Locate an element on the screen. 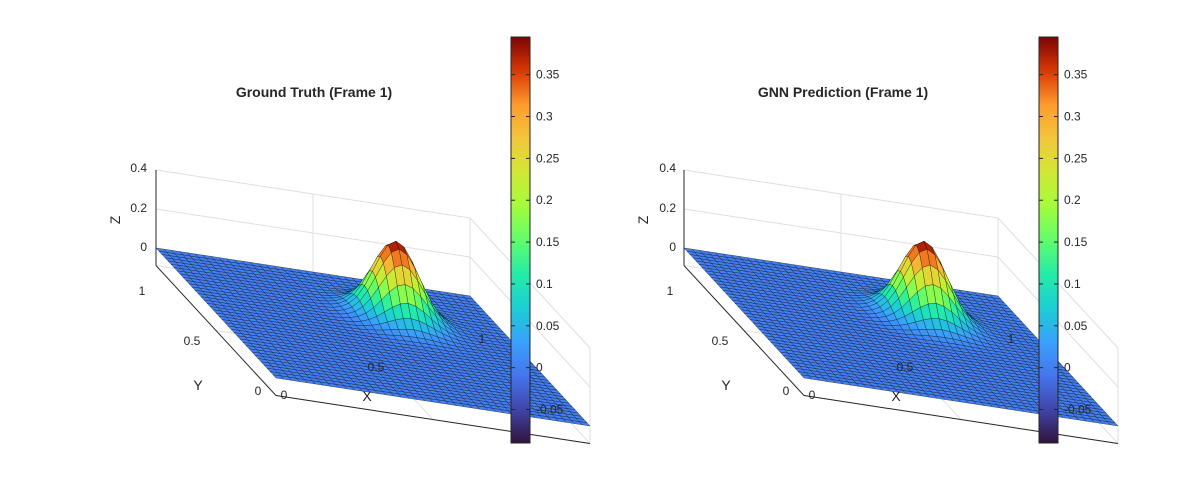 The image size is (1200, 500). chart-title: GNN Prediction (Frame 1) is located at coordinates (843, 92).